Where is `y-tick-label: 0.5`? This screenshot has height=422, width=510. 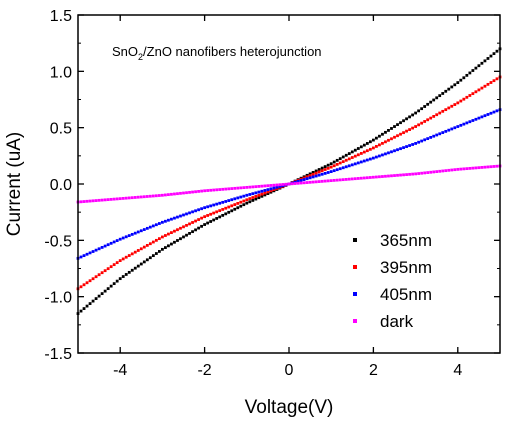
y-tick-label: 0.5 is located at coordinates (61, 129).